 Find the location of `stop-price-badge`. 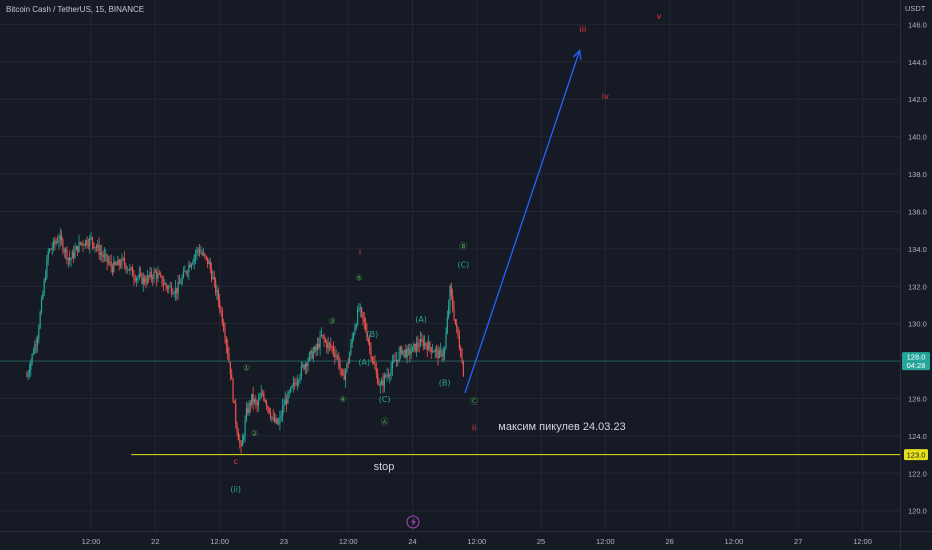

stop-price-badge is located at coordinates (916, 455).